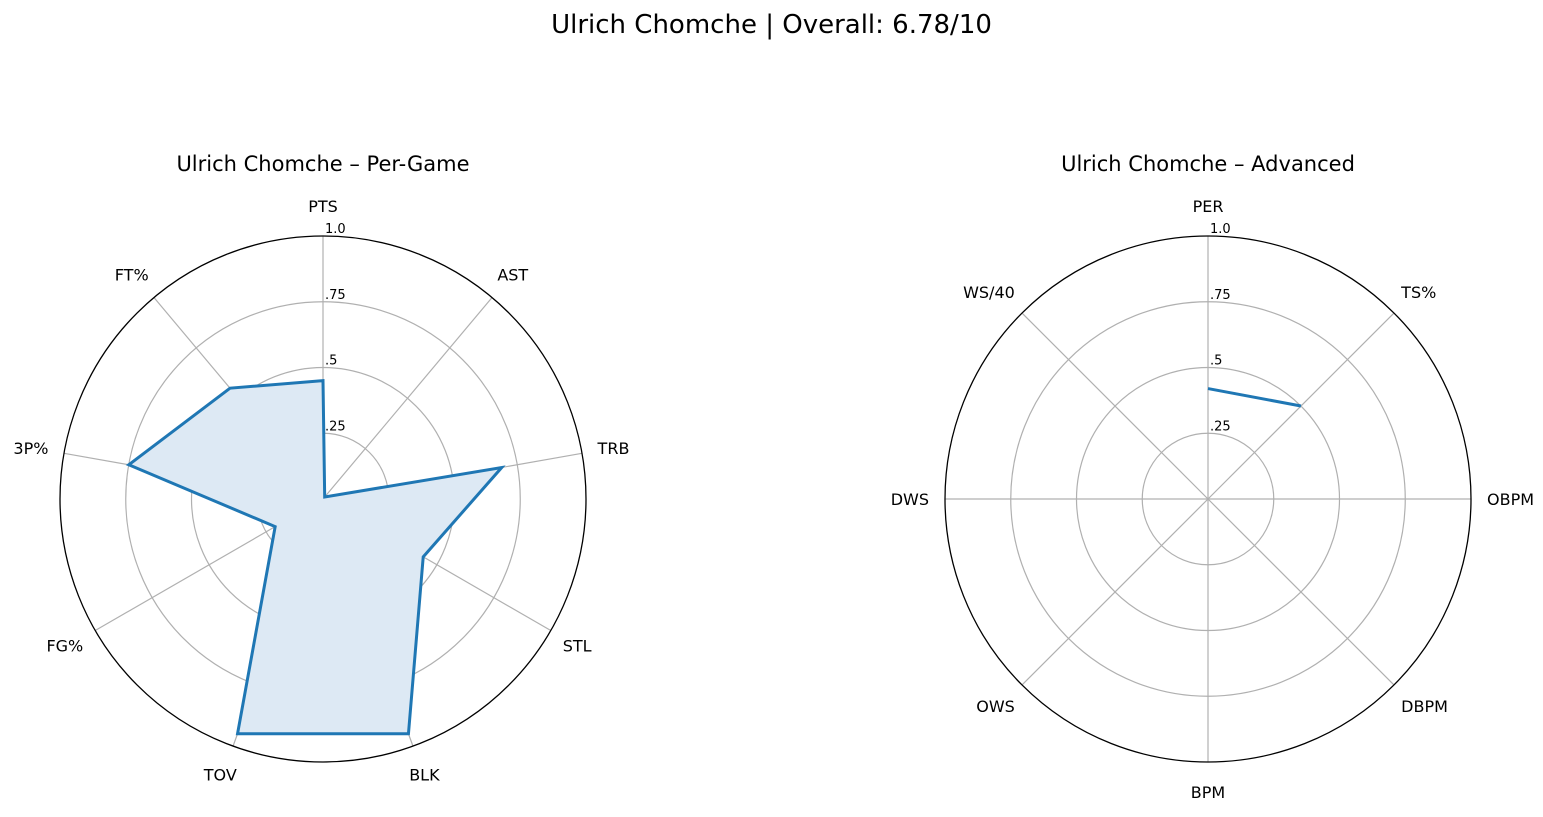 This screenshot has height=817, width=1543. Describe the element at coordinates (322, 164) in the screenshot. I see `per-game-title: Ulrich Chomche – Per-Game` at that location.